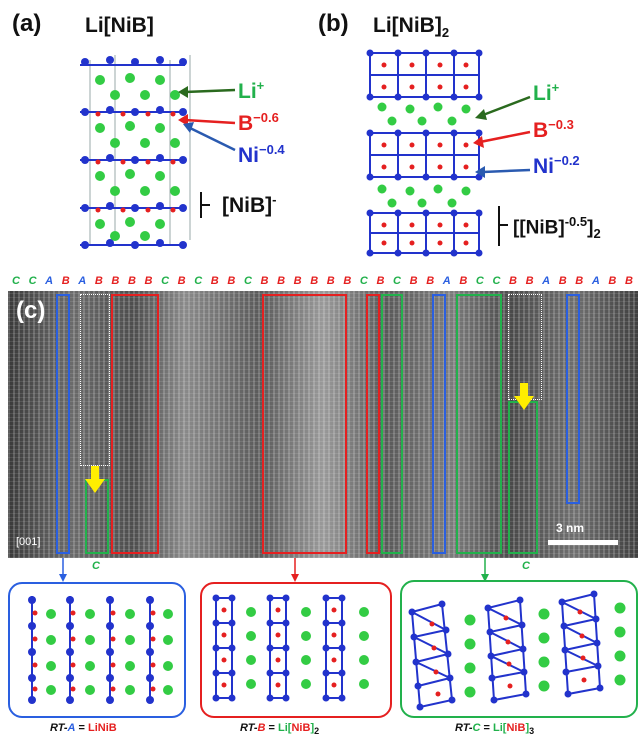 The height and width of the screenshot is (743, 643). I want to click on scale-bar, so click(583, 542).